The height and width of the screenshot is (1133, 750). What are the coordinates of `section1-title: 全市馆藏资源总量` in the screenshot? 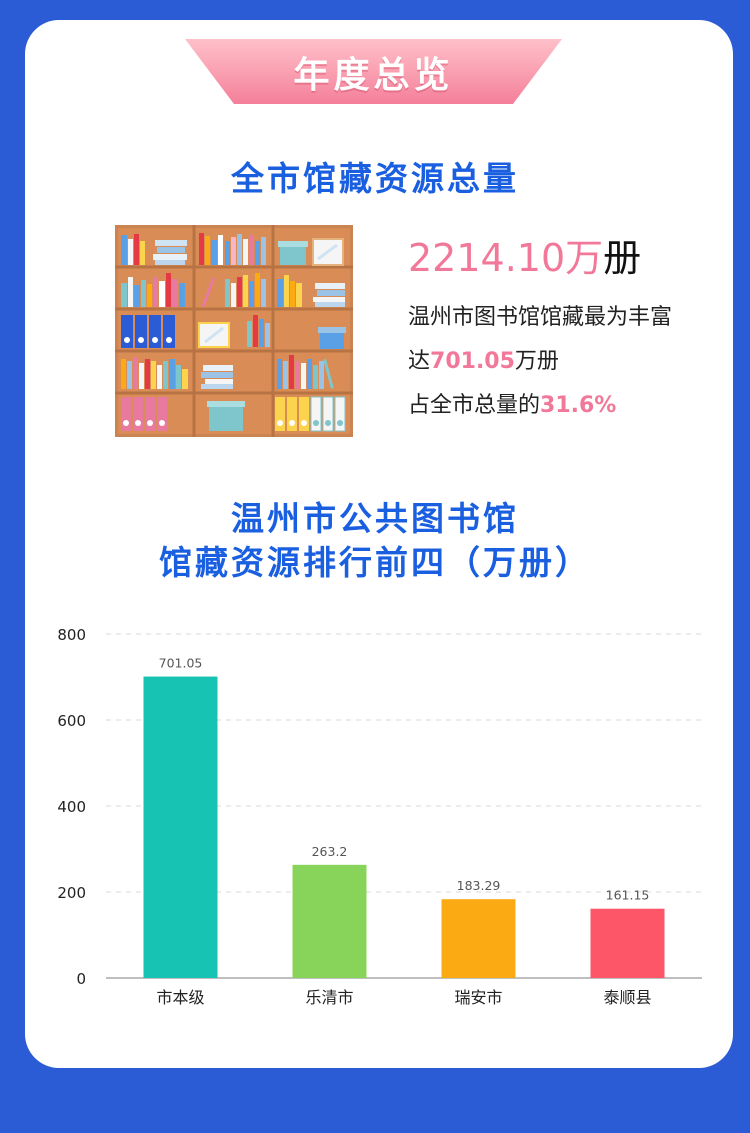 It's located at (375, 178).